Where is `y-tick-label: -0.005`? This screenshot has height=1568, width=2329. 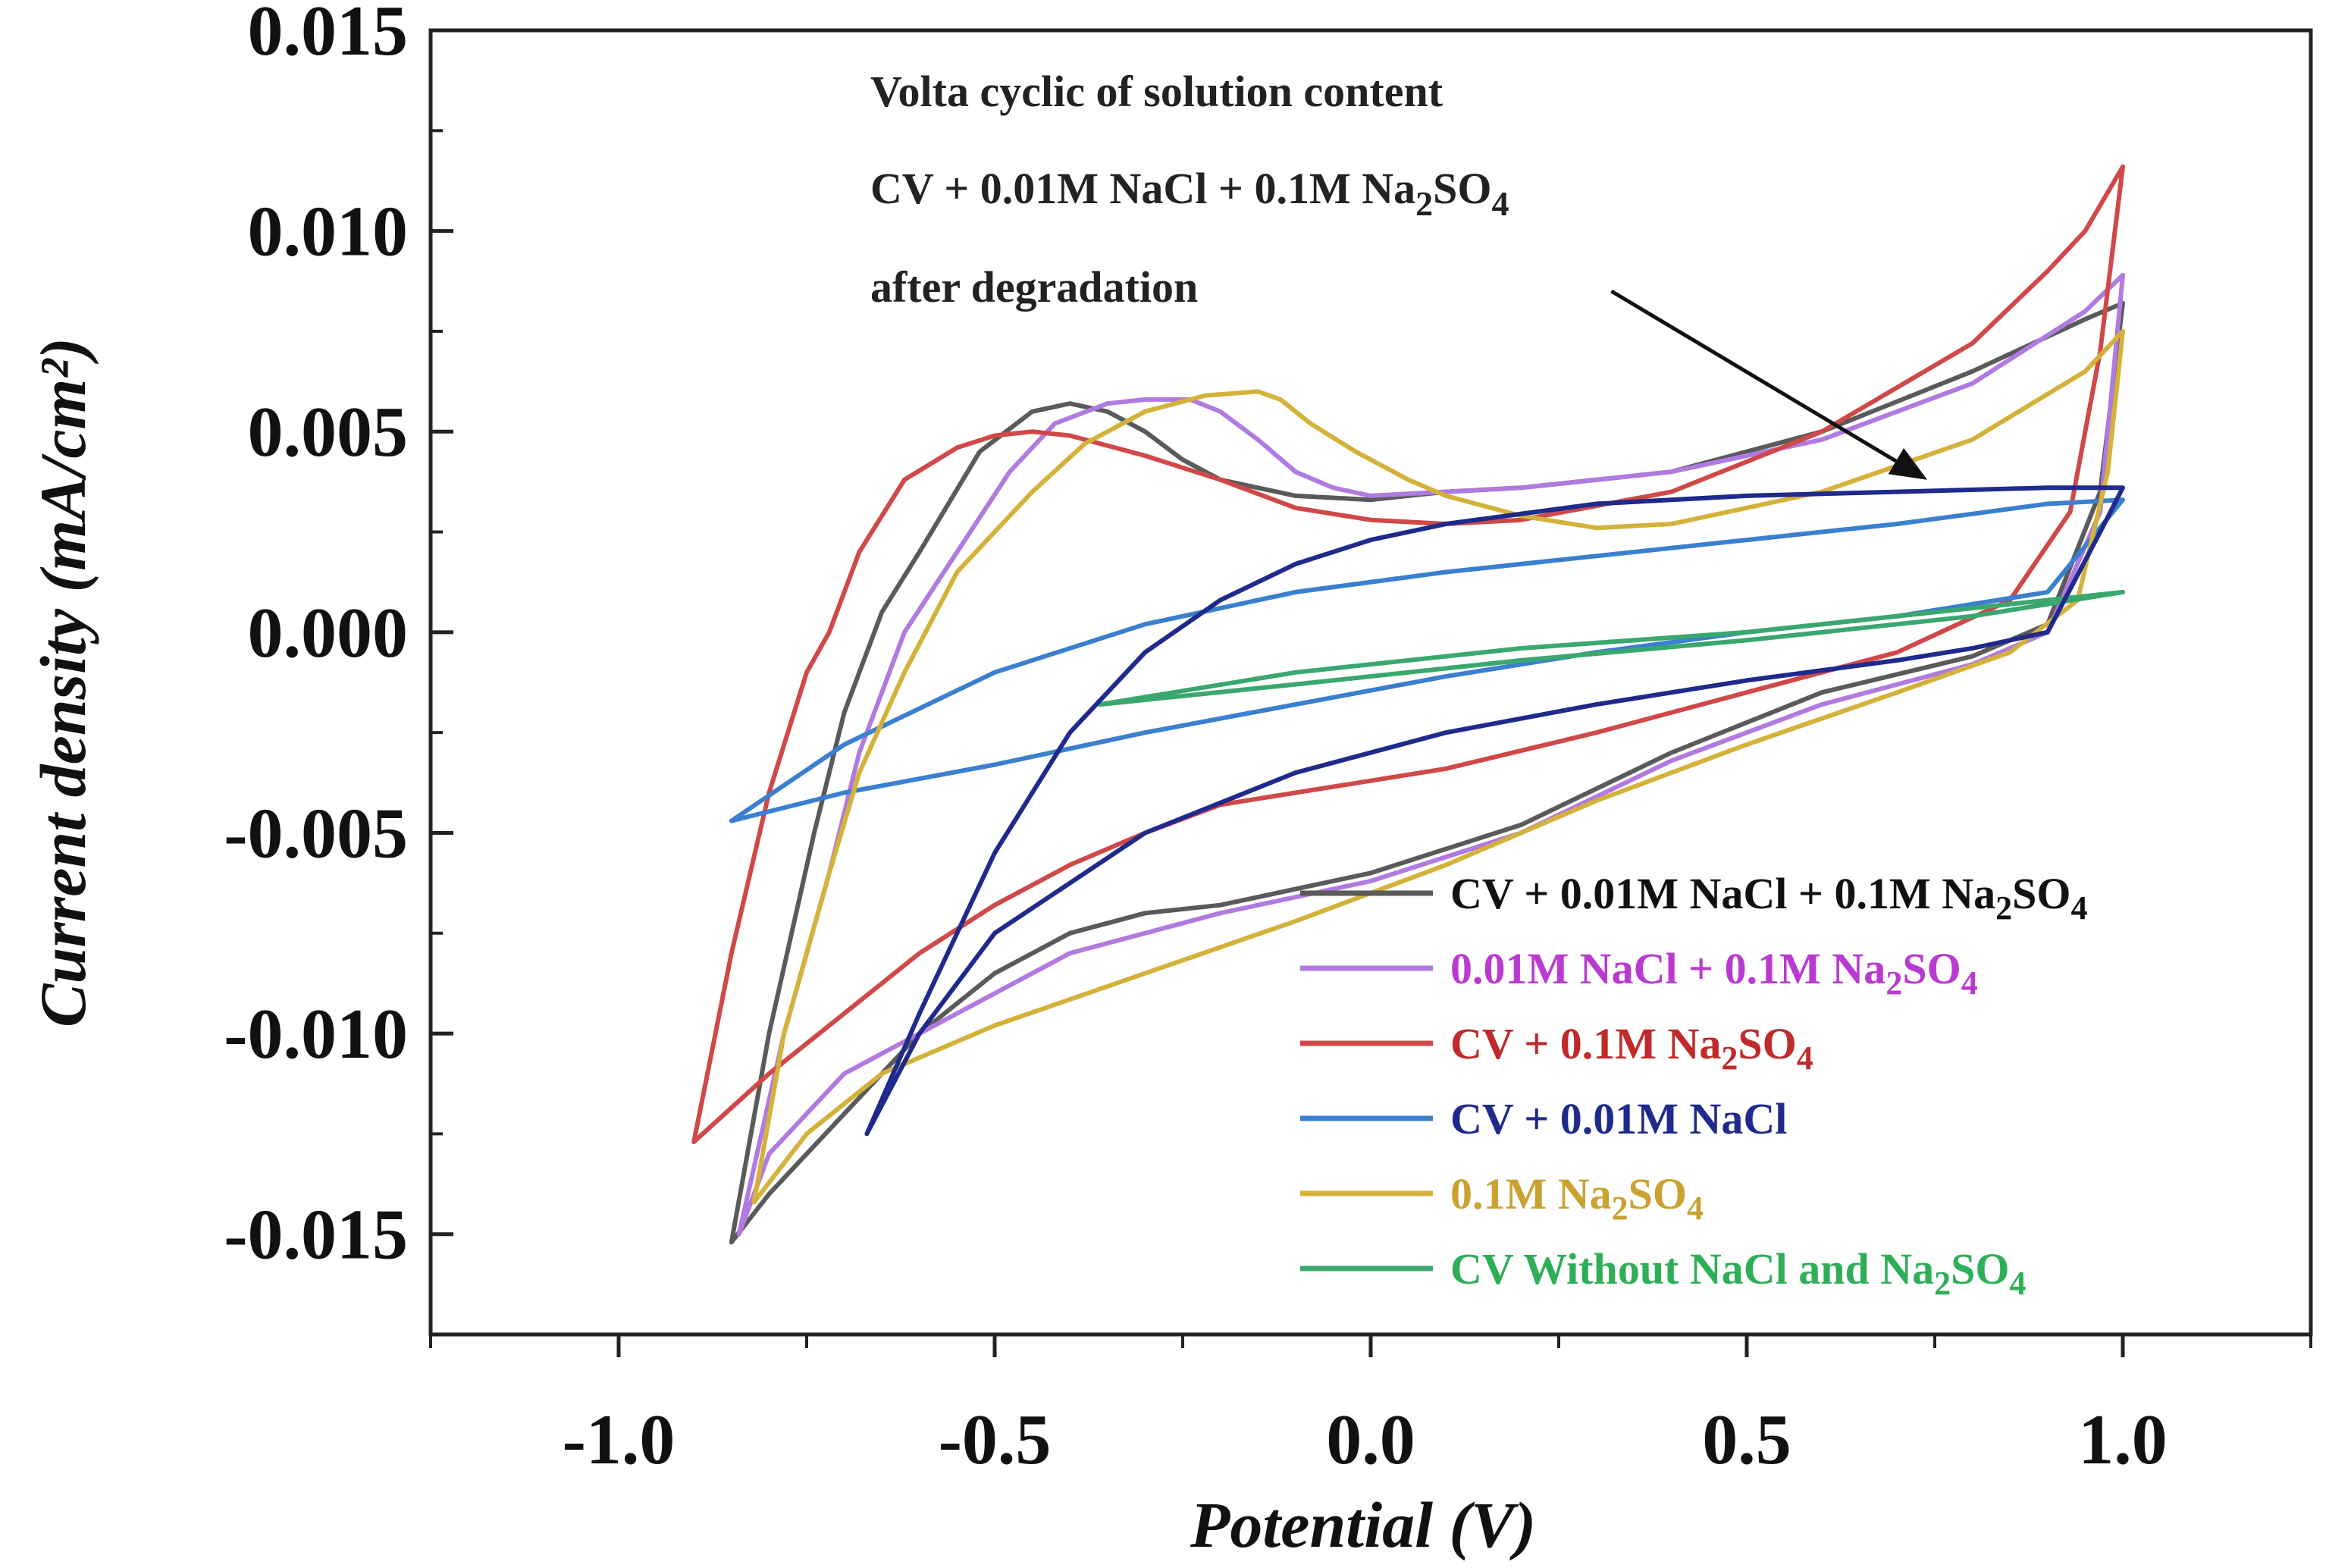 y-tick-label: -0.005 is located at coordinates (316, 834).